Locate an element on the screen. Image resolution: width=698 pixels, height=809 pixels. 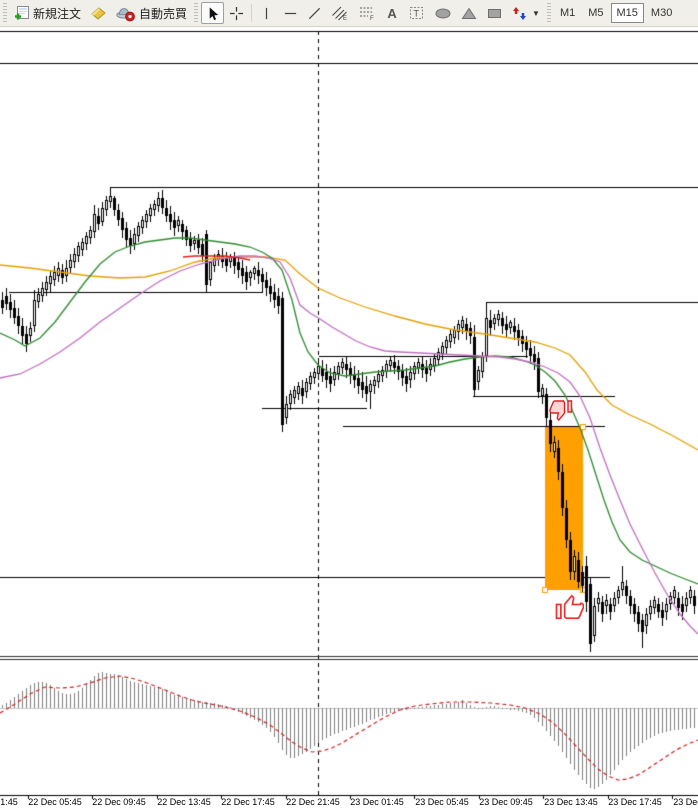
new-order-icon is located at coordinates (22, 13).